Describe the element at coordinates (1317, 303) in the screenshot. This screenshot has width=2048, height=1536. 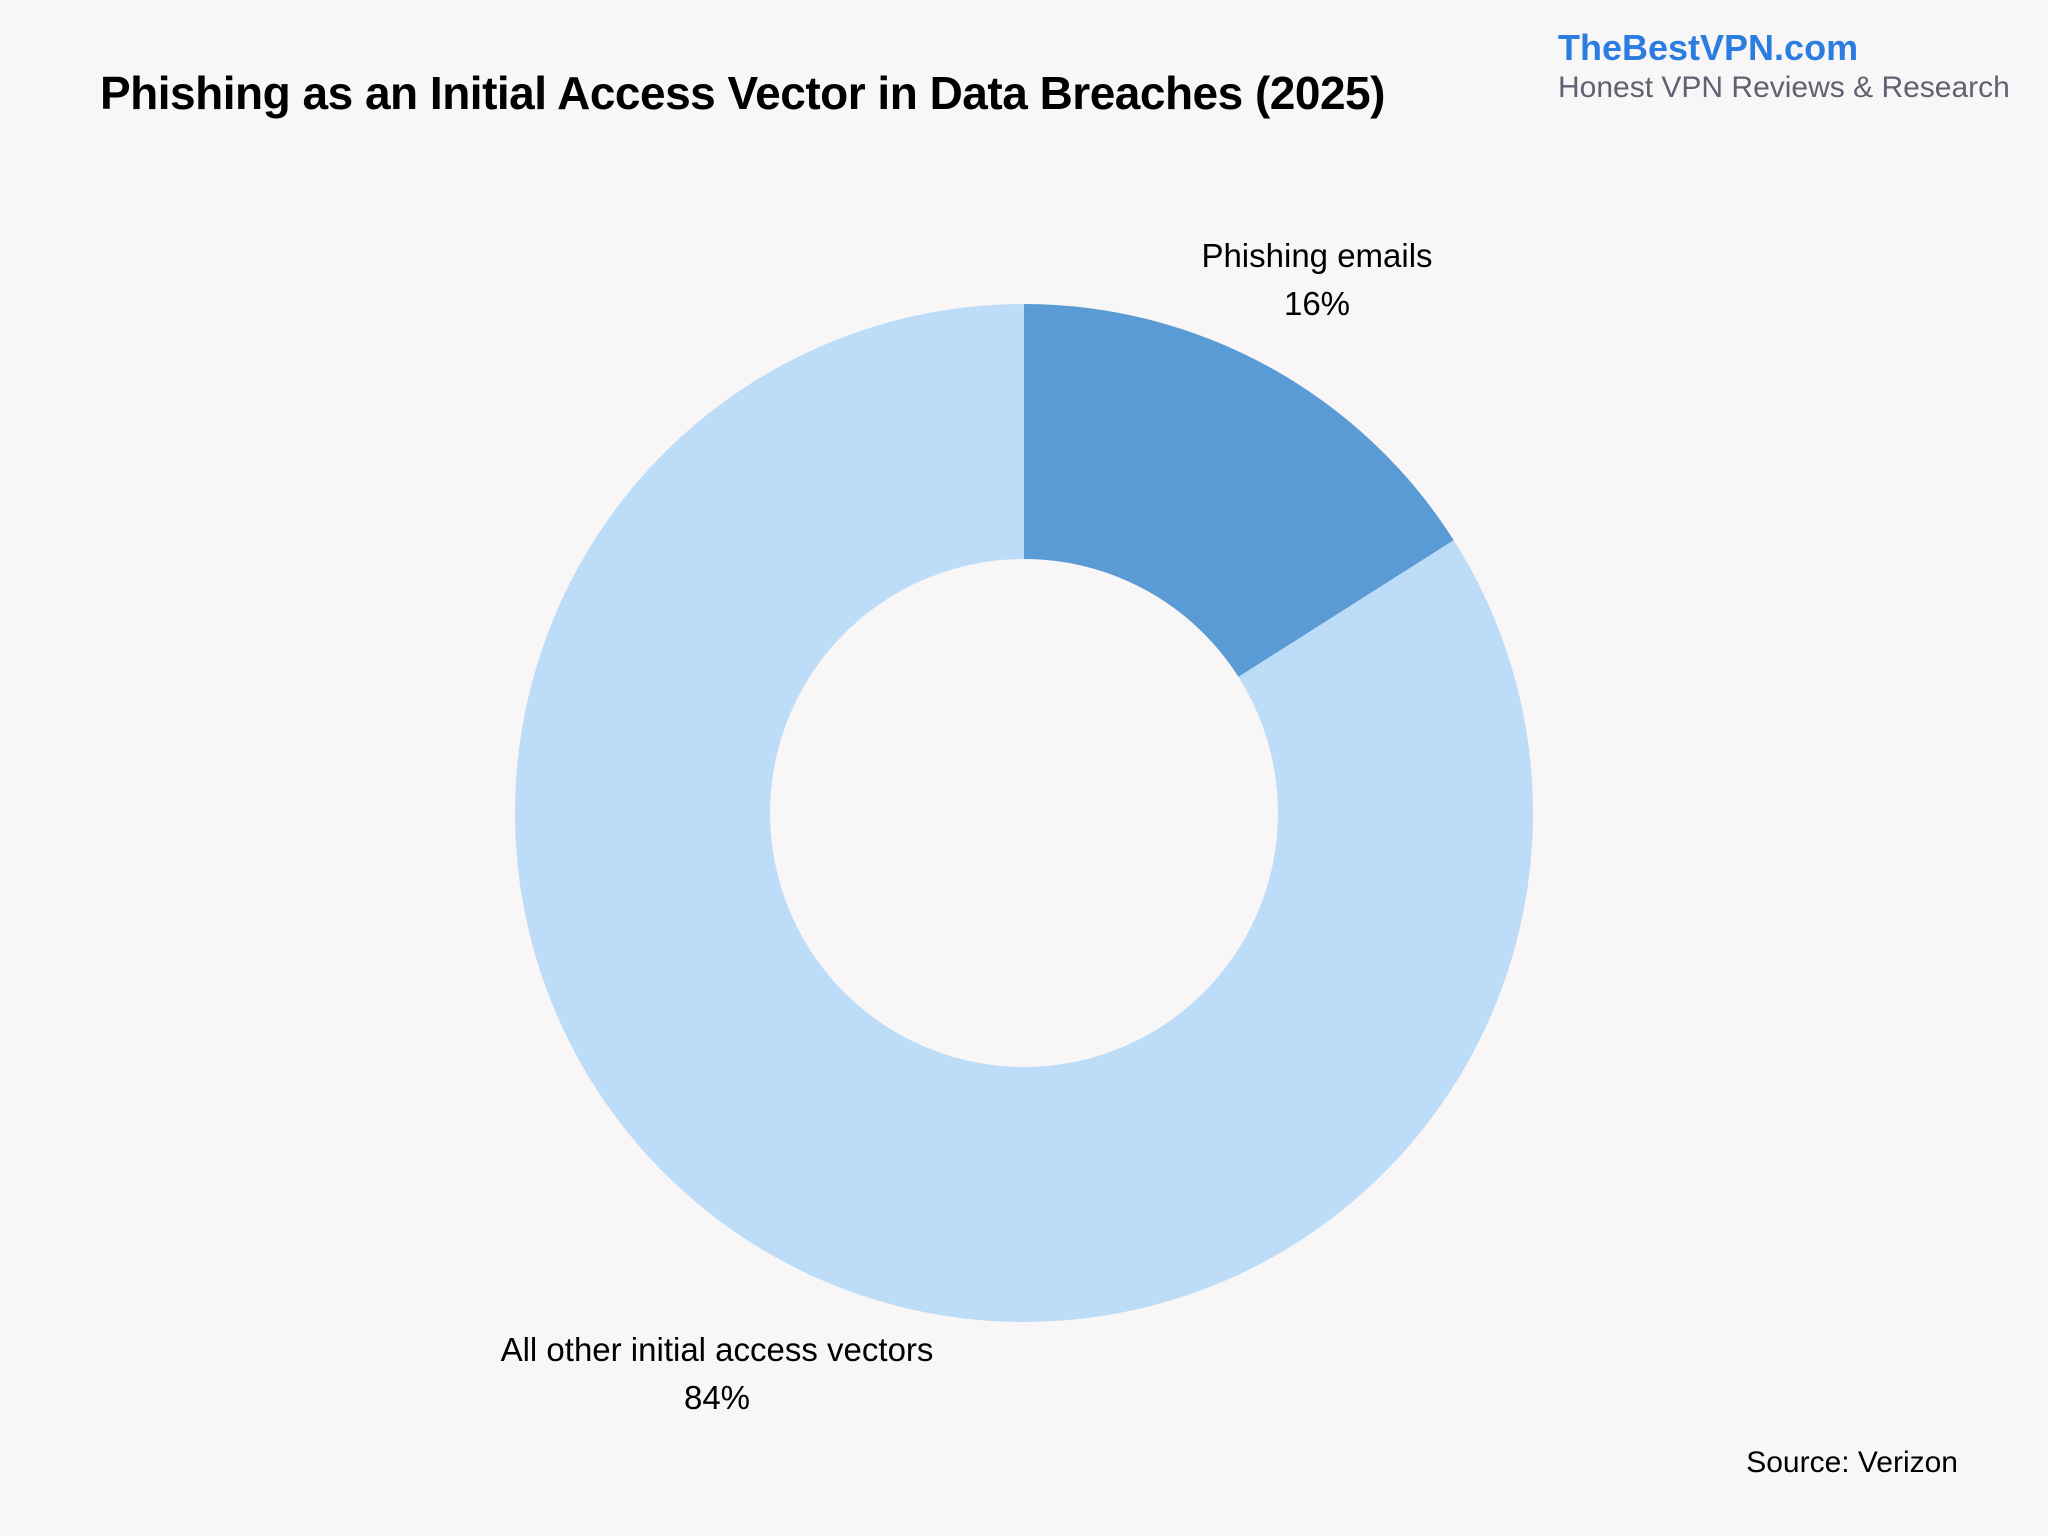
I see `slice-label-phishing-value: 16%` at that location.